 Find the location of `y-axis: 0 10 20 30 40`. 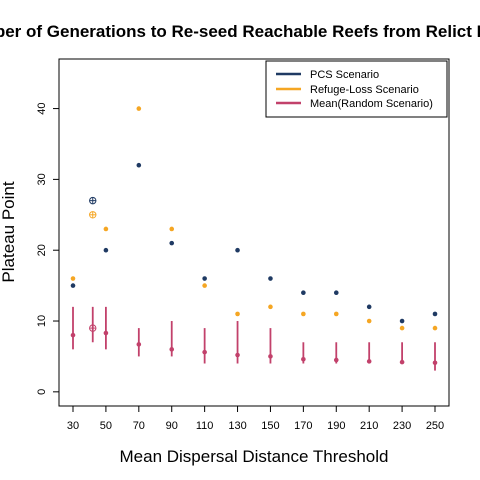

y-axis: 0 10 20 30 40 is located at coordinates (47, 248).